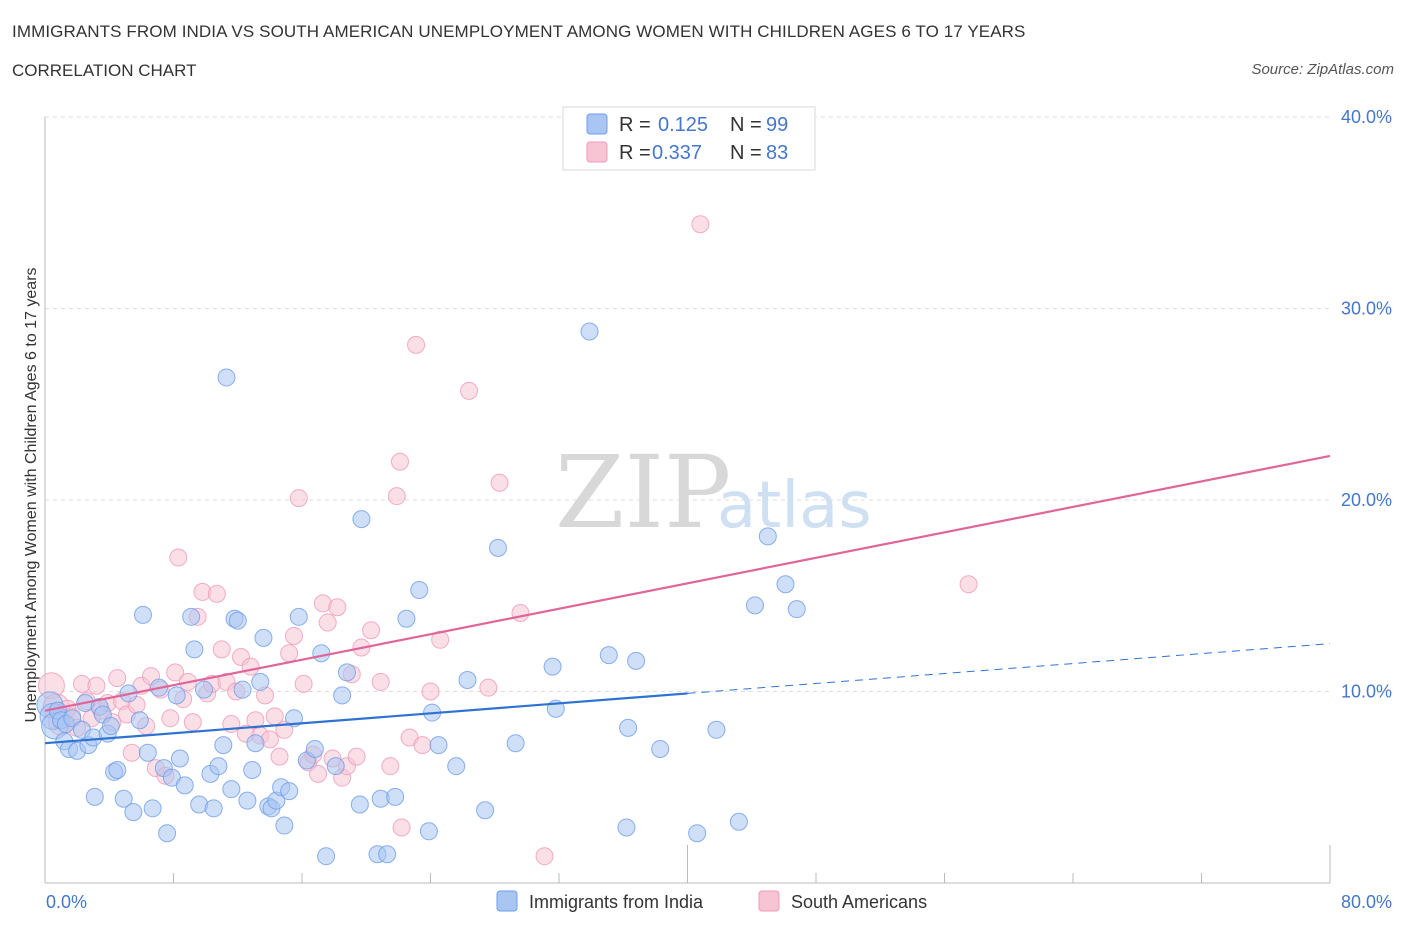  I want to click on legend-label-india: Immigrants from India, so click(616, 902).